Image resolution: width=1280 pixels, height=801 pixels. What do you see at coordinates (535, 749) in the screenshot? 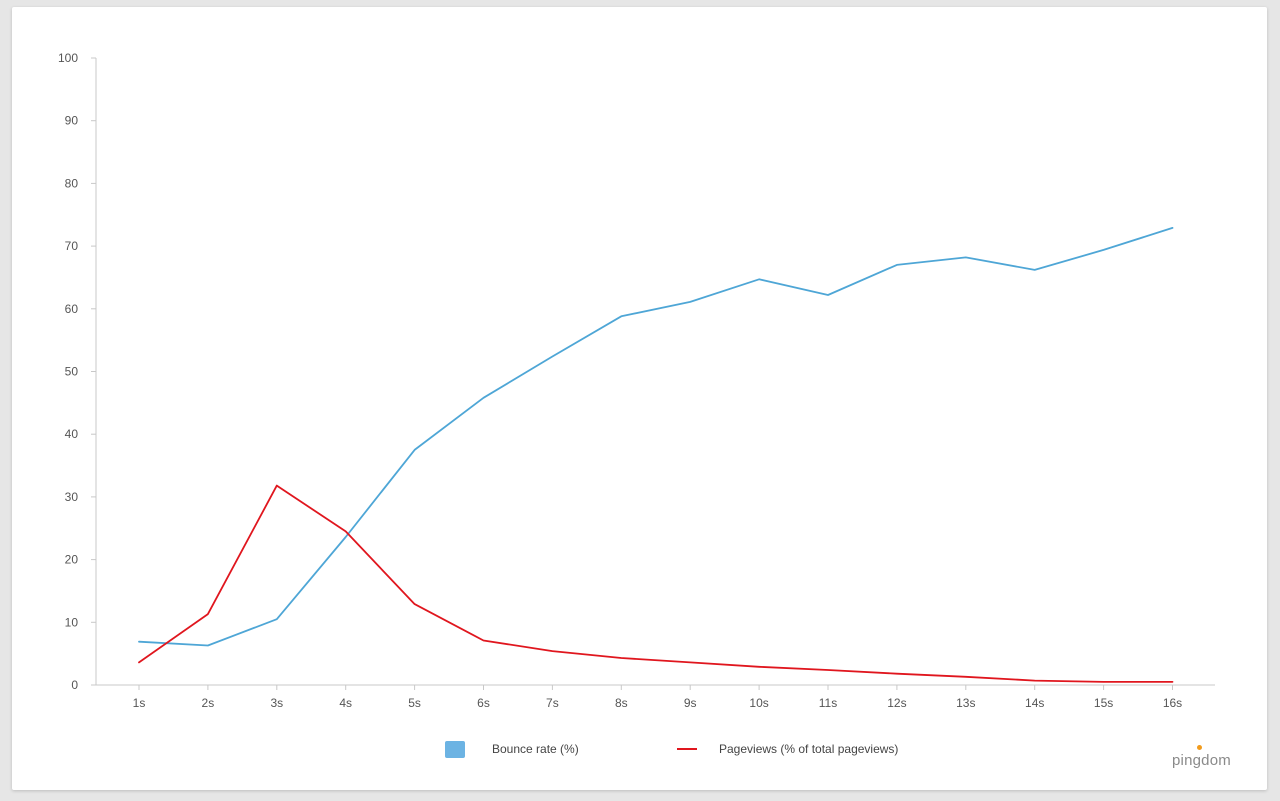
I see `legend-label-bounce-rate: Bounce rate (%)` at bounding box center [535, 749].